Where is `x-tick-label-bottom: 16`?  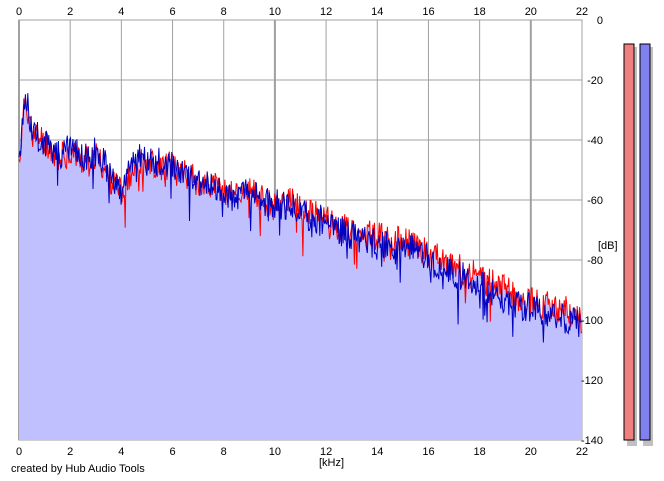
x-tick-label-bottom: 16 is located at coordinates (428, 452).